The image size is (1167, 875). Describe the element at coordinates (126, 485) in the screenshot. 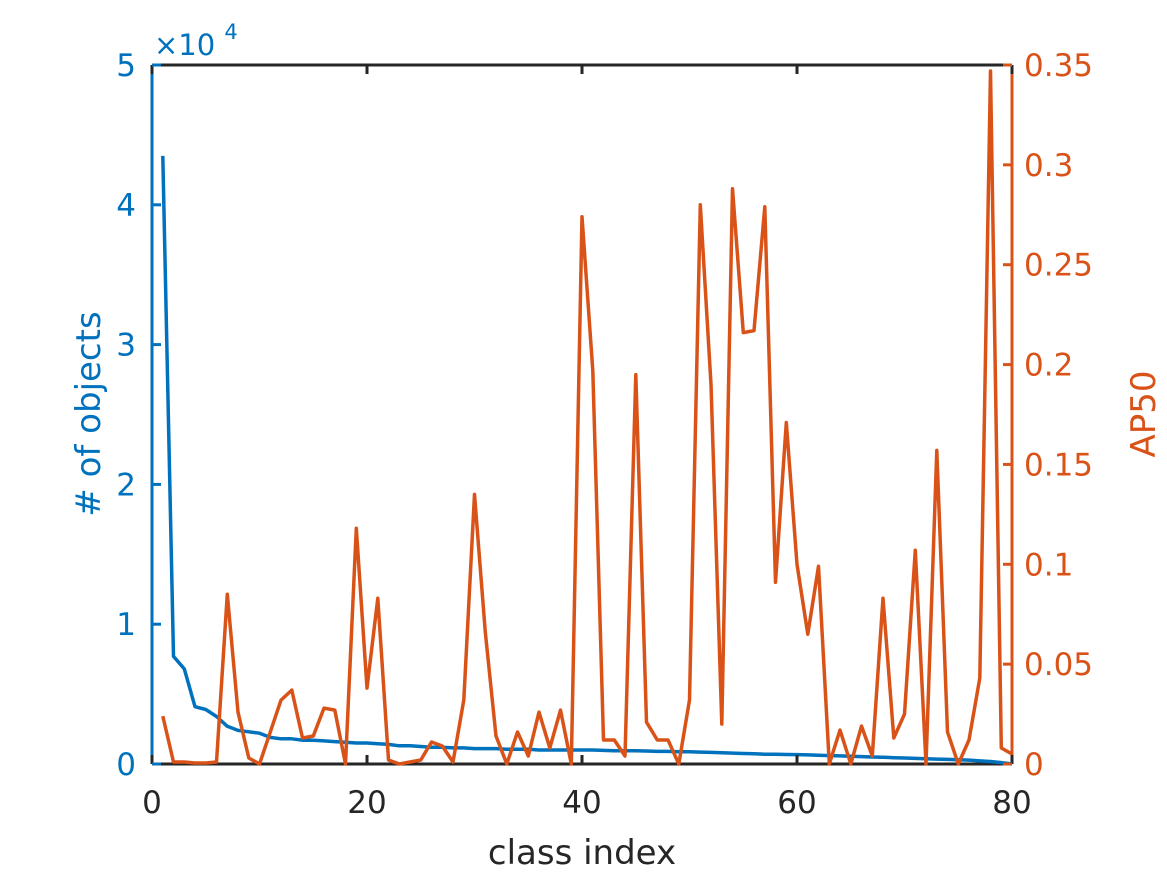

I see `left-y-tick-label: 2` at that location.